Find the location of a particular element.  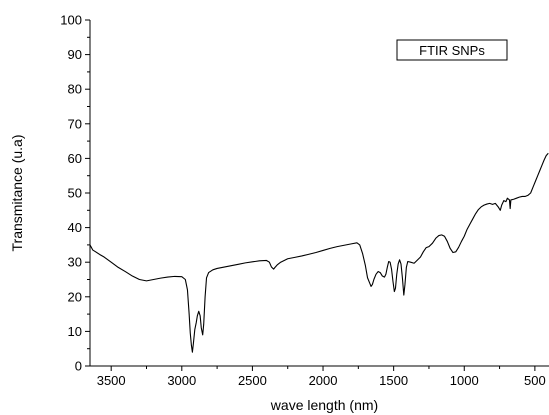

y-axis-ticks: 0 10 20 30 40 50 60 70 80 90 100 is located at coordinates (75, 193).